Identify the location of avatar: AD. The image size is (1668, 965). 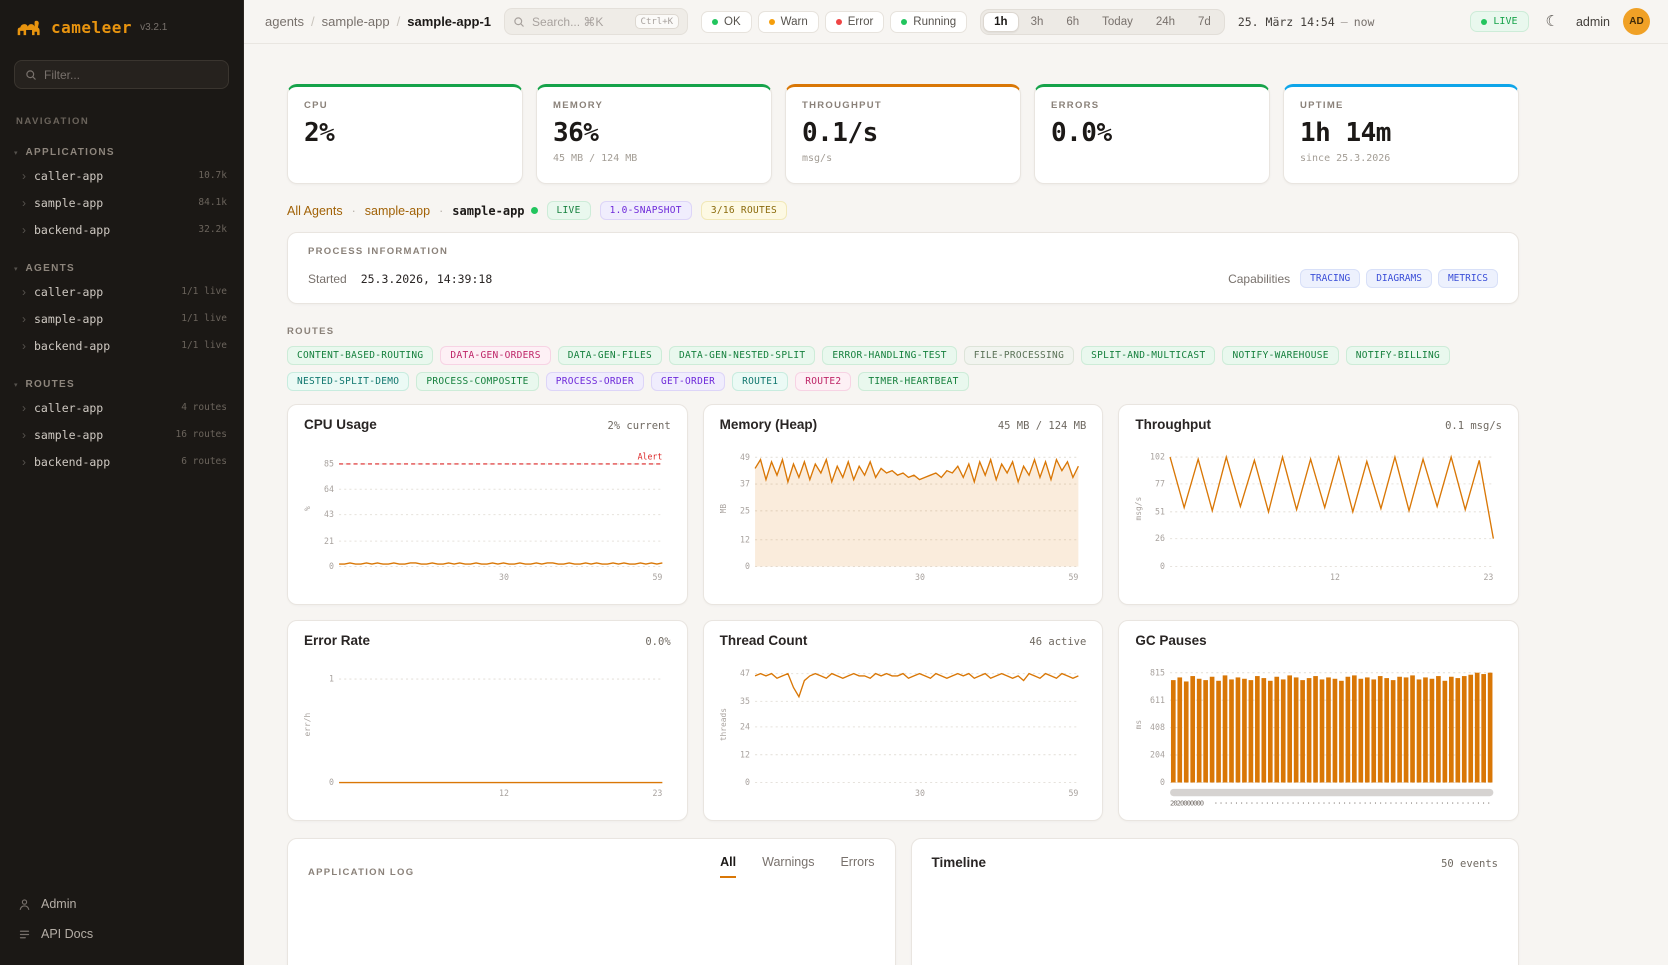
(1636, 21).